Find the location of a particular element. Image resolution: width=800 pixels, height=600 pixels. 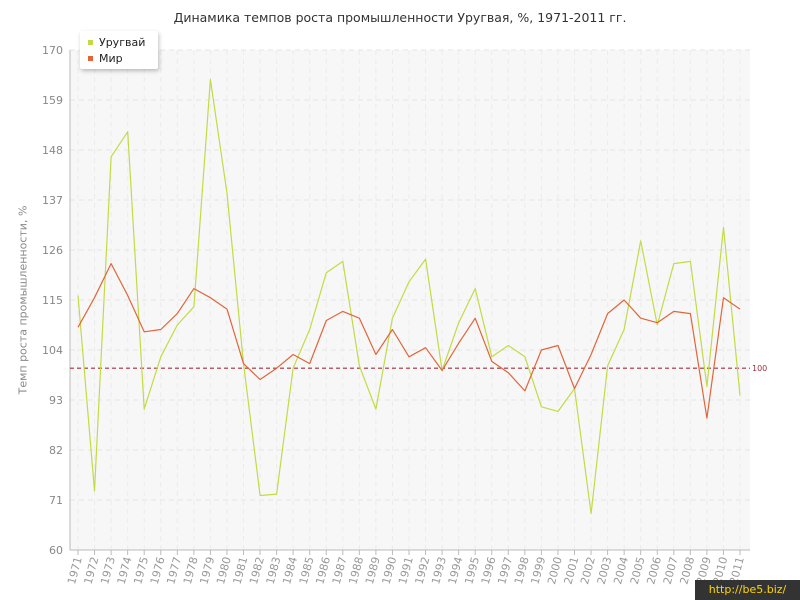

y-tick-label: 137 is located at coordinates (52, 200).